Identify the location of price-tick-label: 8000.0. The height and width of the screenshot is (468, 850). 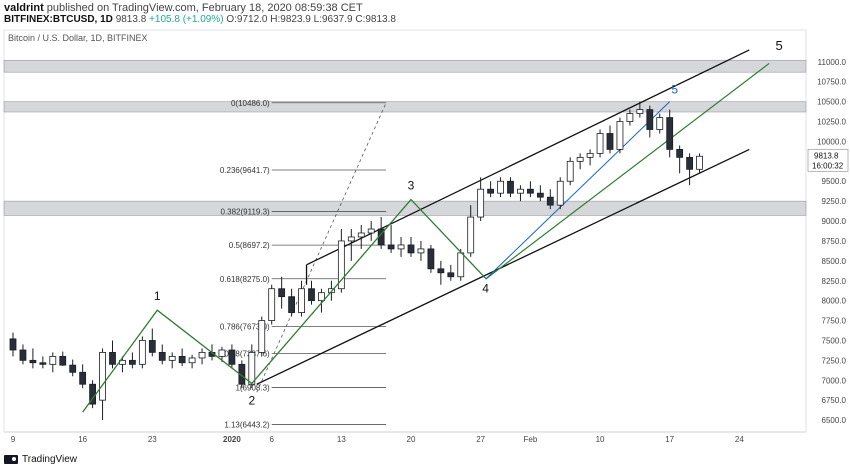
(834, 301).